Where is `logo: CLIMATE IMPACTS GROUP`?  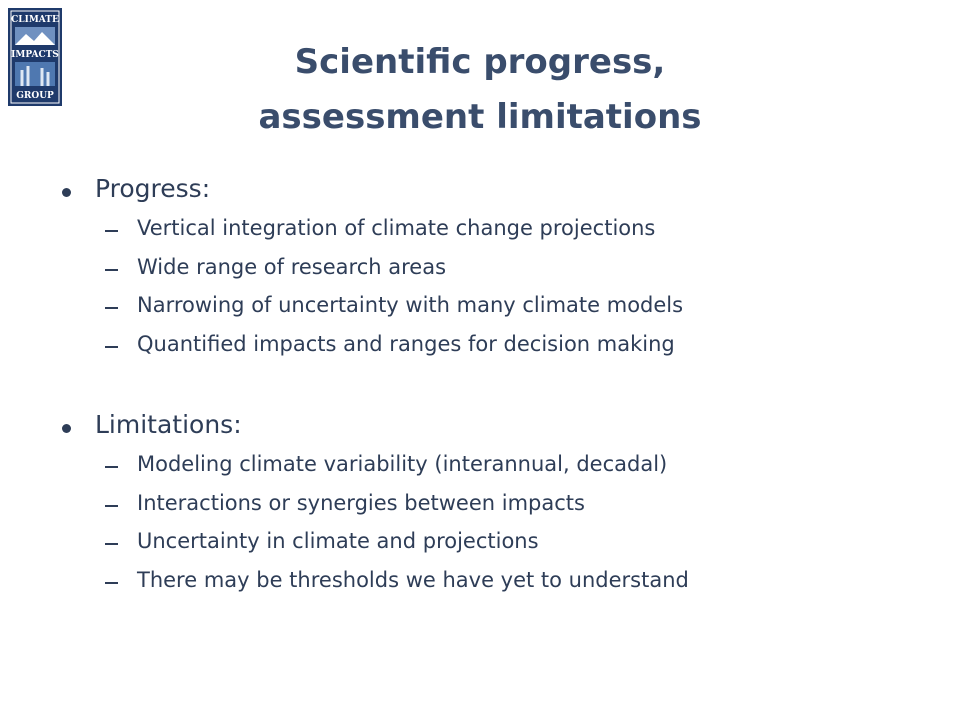 logo: CLIMATE IMPACTS GROUP is located at coordinates (35, 57).